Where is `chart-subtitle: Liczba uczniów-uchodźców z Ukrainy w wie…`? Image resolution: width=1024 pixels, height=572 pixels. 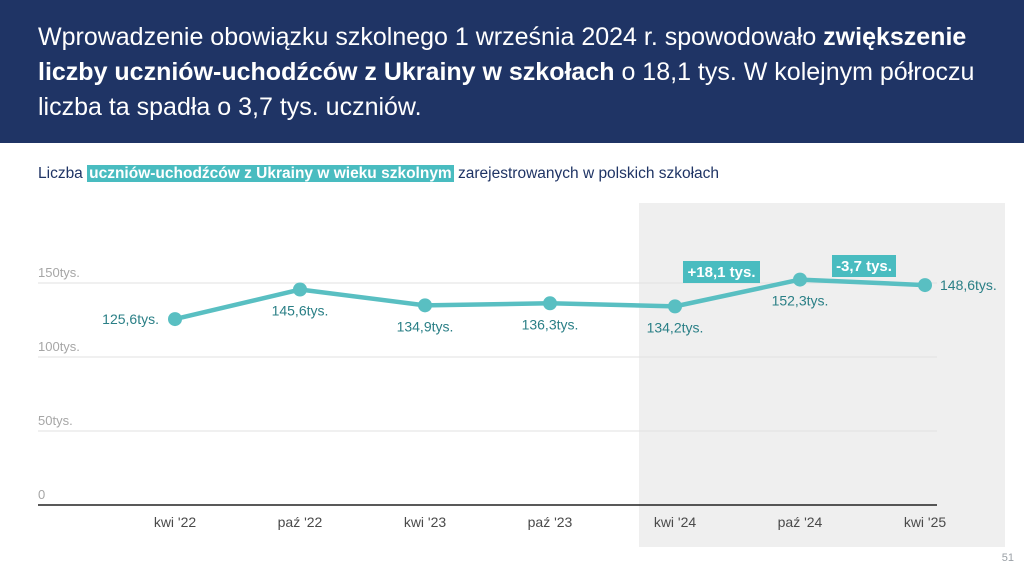 chart-subtitle: Liczba uczniów-uchodźców z Ukrainy w wie… is located at coordinates (378, 174).